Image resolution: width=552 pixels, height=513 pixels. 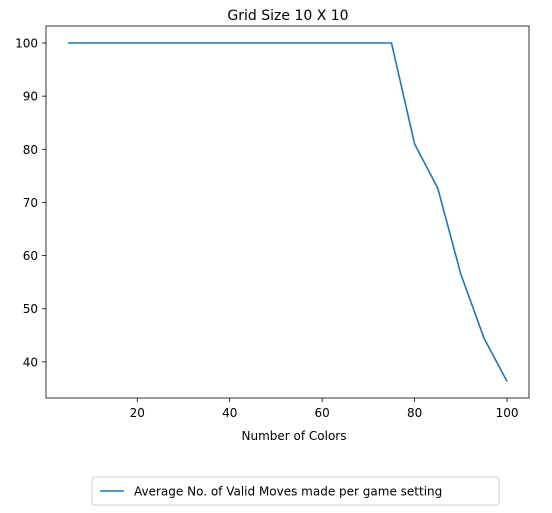 I want to click on y-tick-label: 100, so click(x=26, y=44).